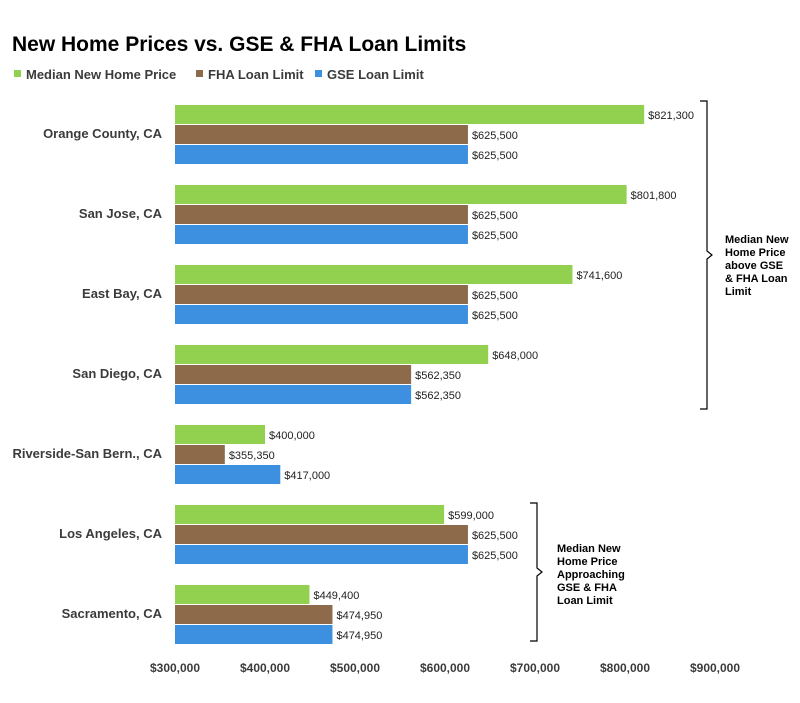  What do you see at coordinates (321, 314) in the screenshot?
I see `bar-gse-loan-limit-east-bay-ca` at bounding box center [321, 314].